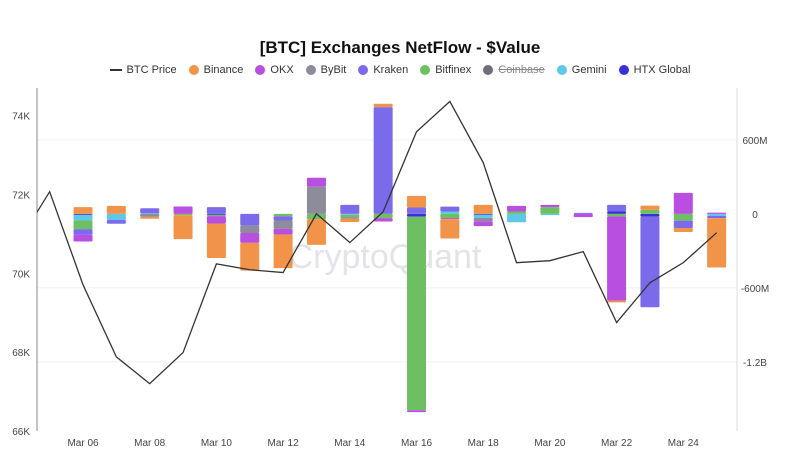 This screenshot has width=800, height=449. What do you see at coordinates (83, 443) in the screenshot?
I see `x-tick-label: Mar 06` at bounding box center [83, 443].